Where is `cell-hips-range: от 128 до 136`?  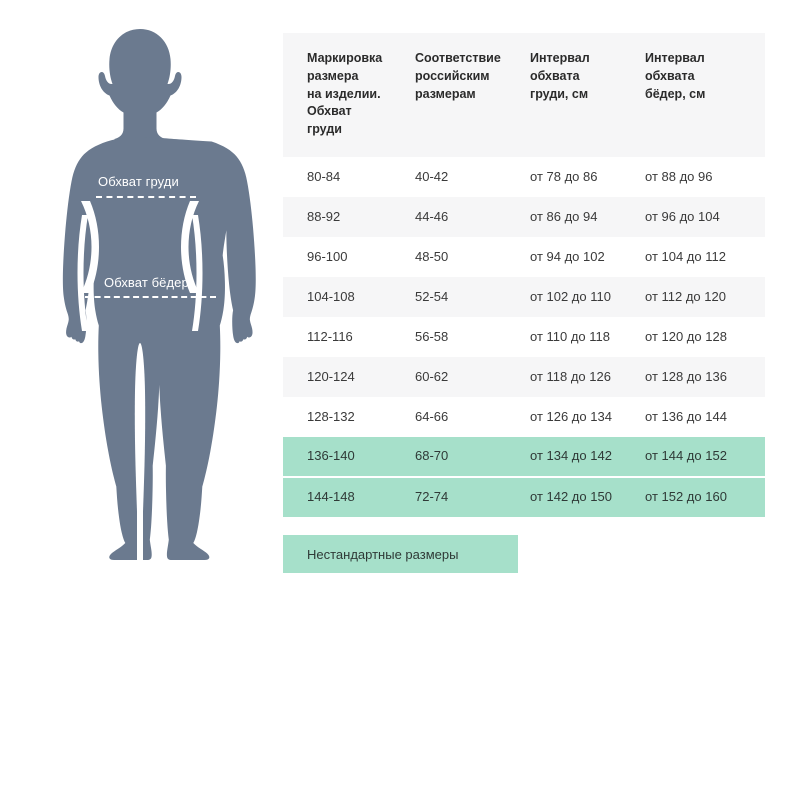
cell-hips-range: от 128 до 136 is located at coordinates (686, 376).